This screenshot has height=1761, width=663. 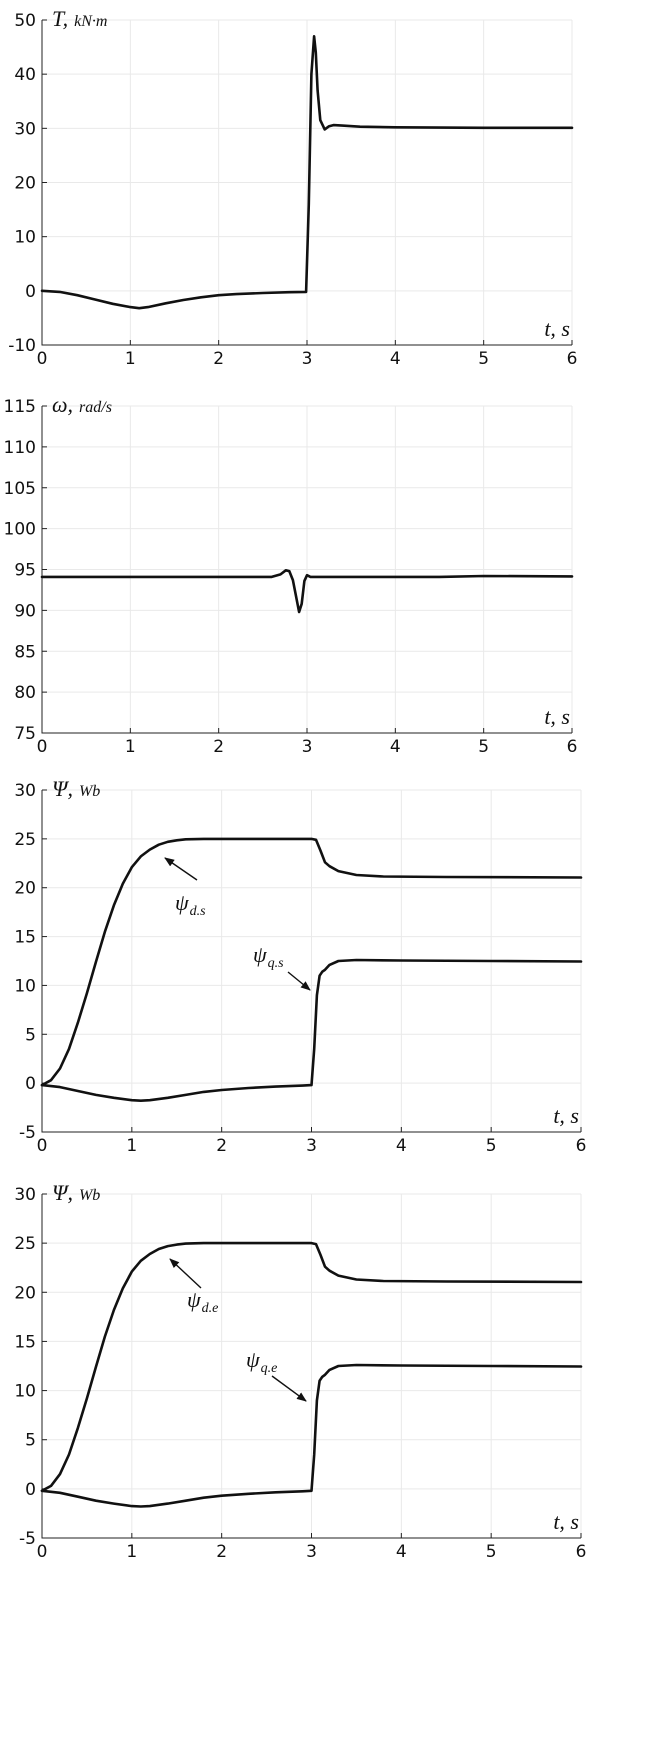 I want to click on series-label: ψd.s, so click(x=190, y=904).